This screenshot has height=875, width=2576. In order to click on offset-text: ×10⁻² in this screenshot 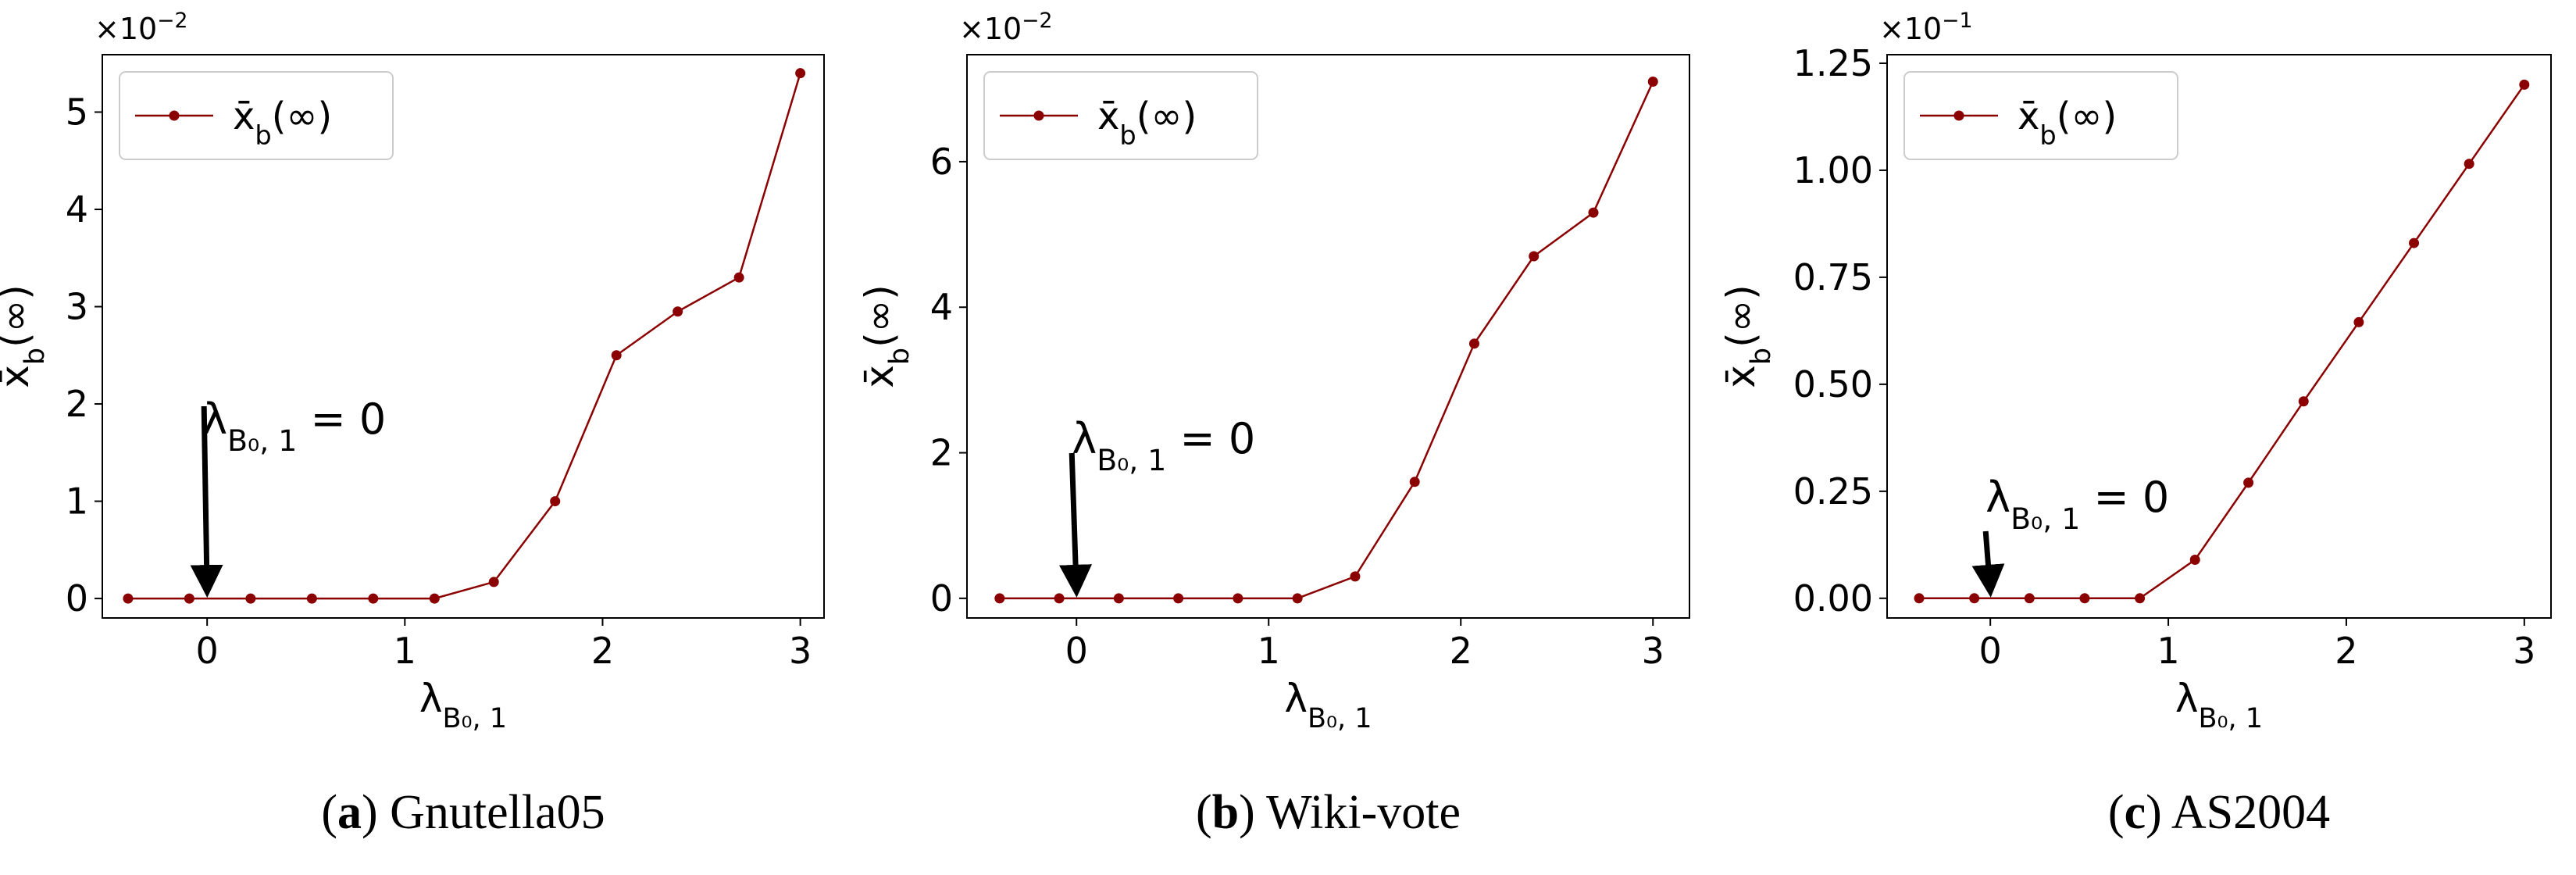, I will do `click(1005, 28)`.